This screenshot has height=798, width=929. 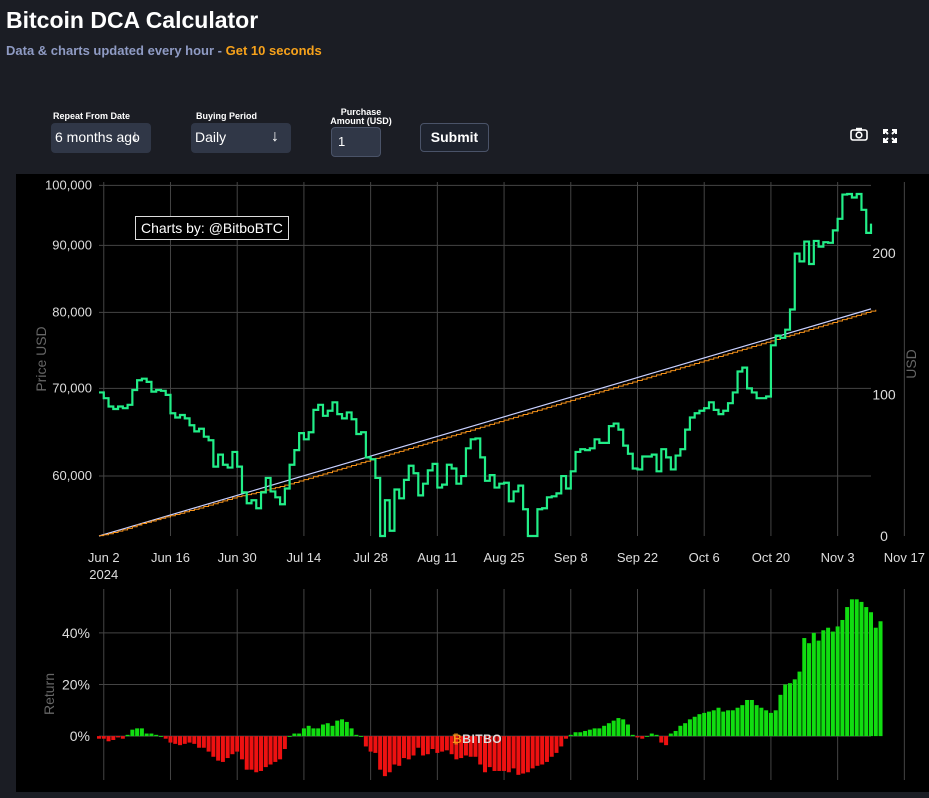 What do you see at coordinates (241, 138) in the screenshot?
I see `buying-period-select: Daily ↓` at bounding box center [241, 138].